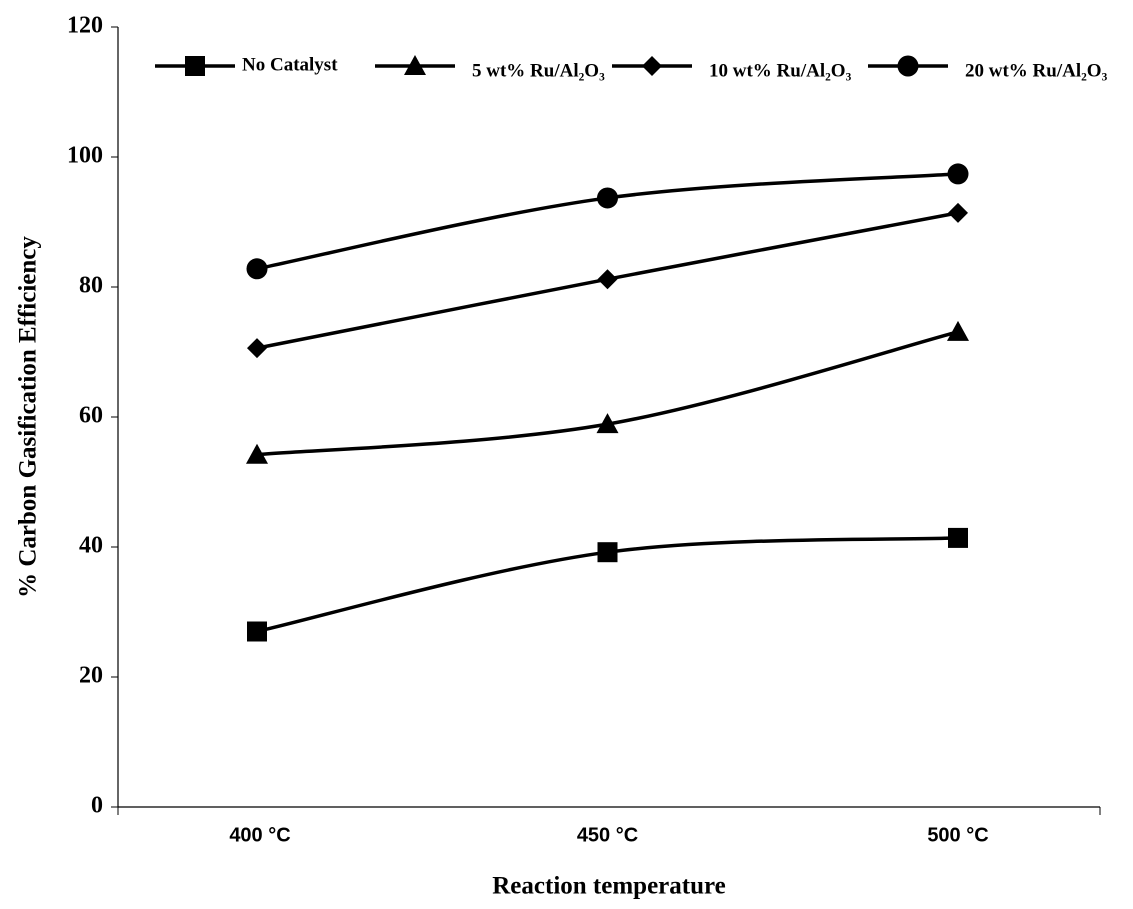 Image resolution: width=1133 pixels, height=909 pixels. I want to click on legend-label: 5 wt% Ru/Al₂O₃, so click(538, 70).